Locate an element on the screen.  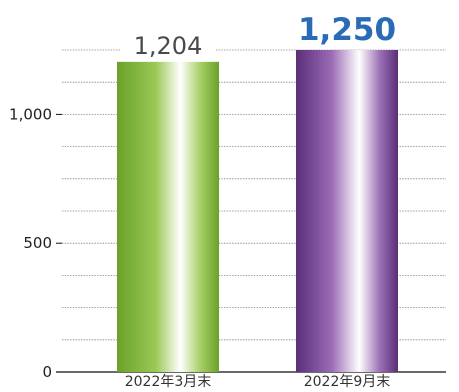
y-tick-label: 0 is located at coordinates (47, 372).